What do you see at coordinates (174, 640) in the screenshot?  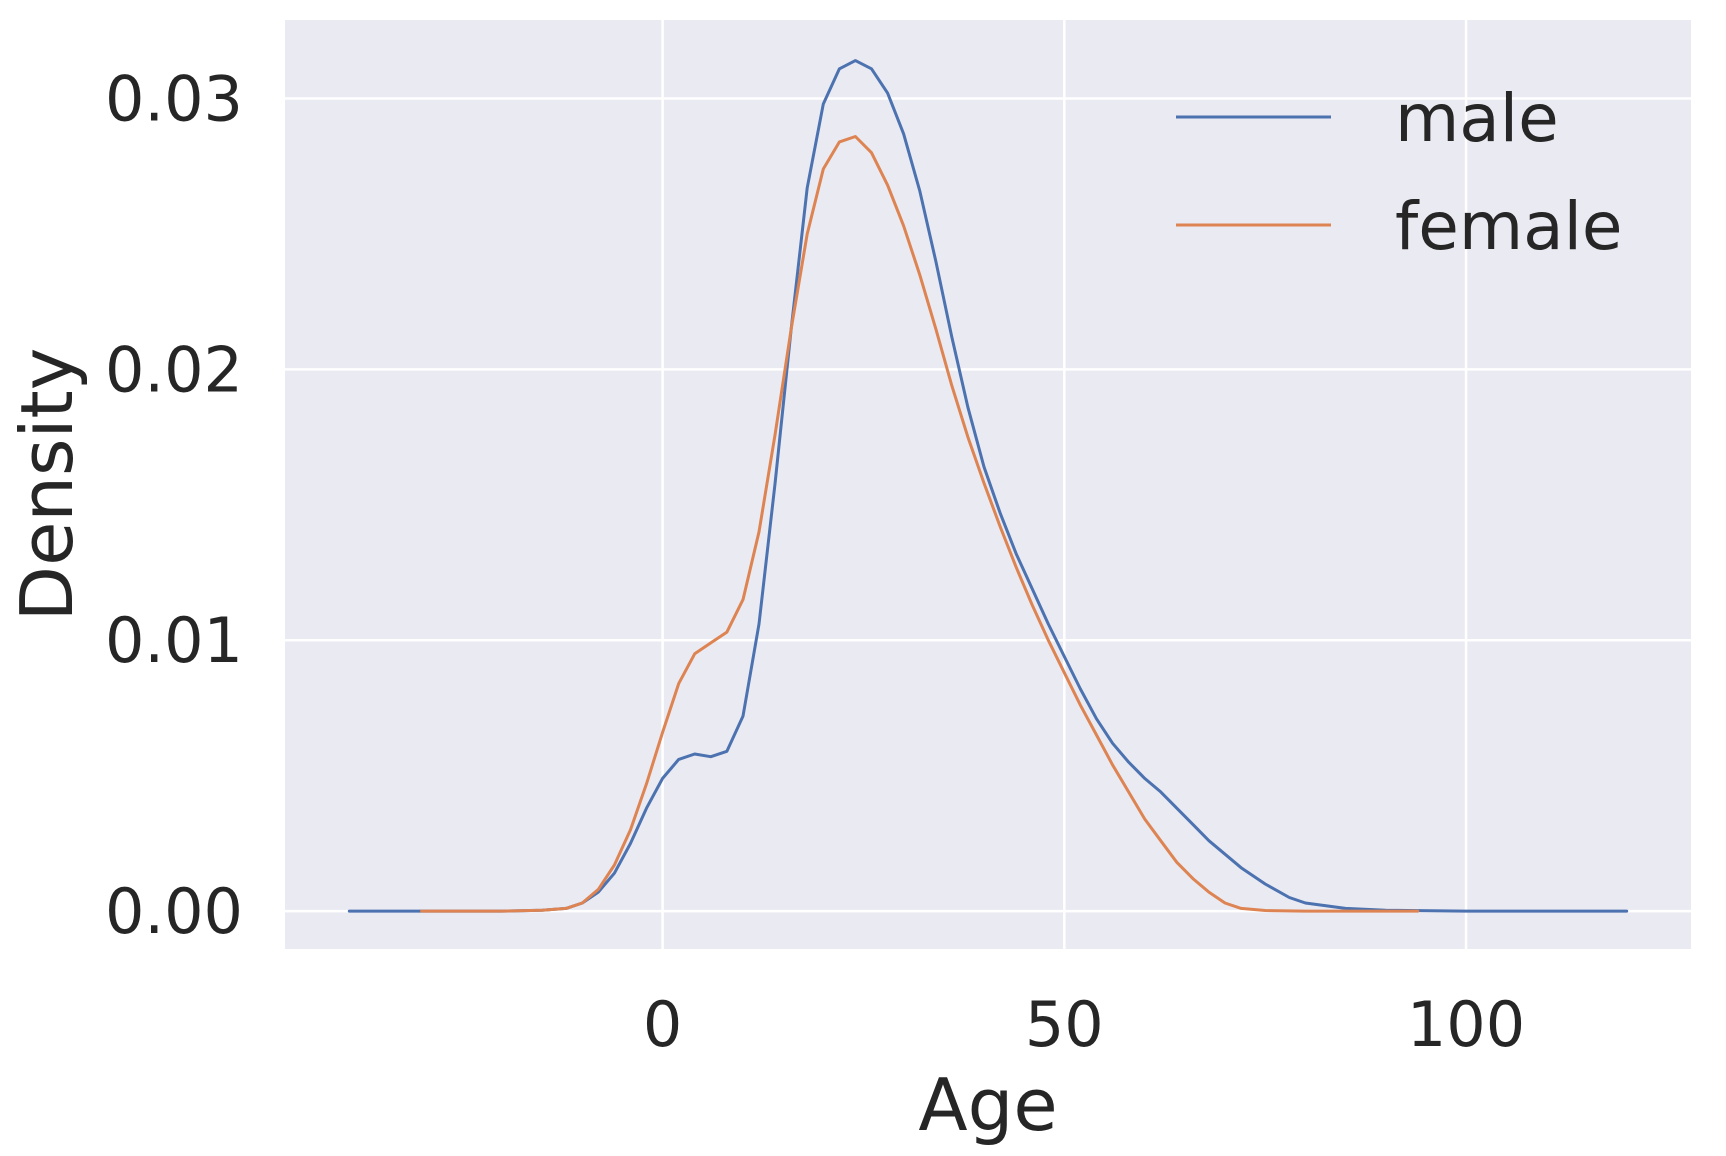 I see `y-tick-label: 0.01` at bounding box center [174, 640].